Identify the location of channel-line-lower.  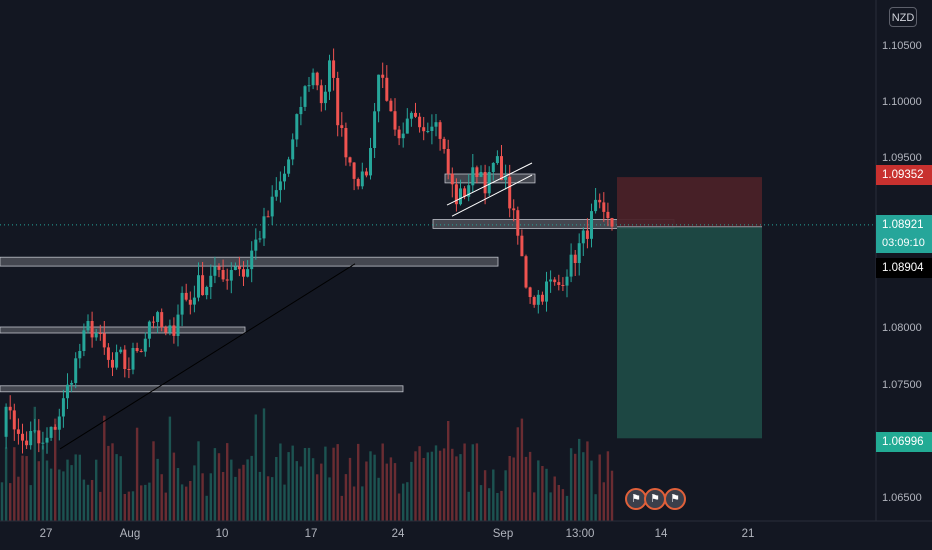
(492, 195).